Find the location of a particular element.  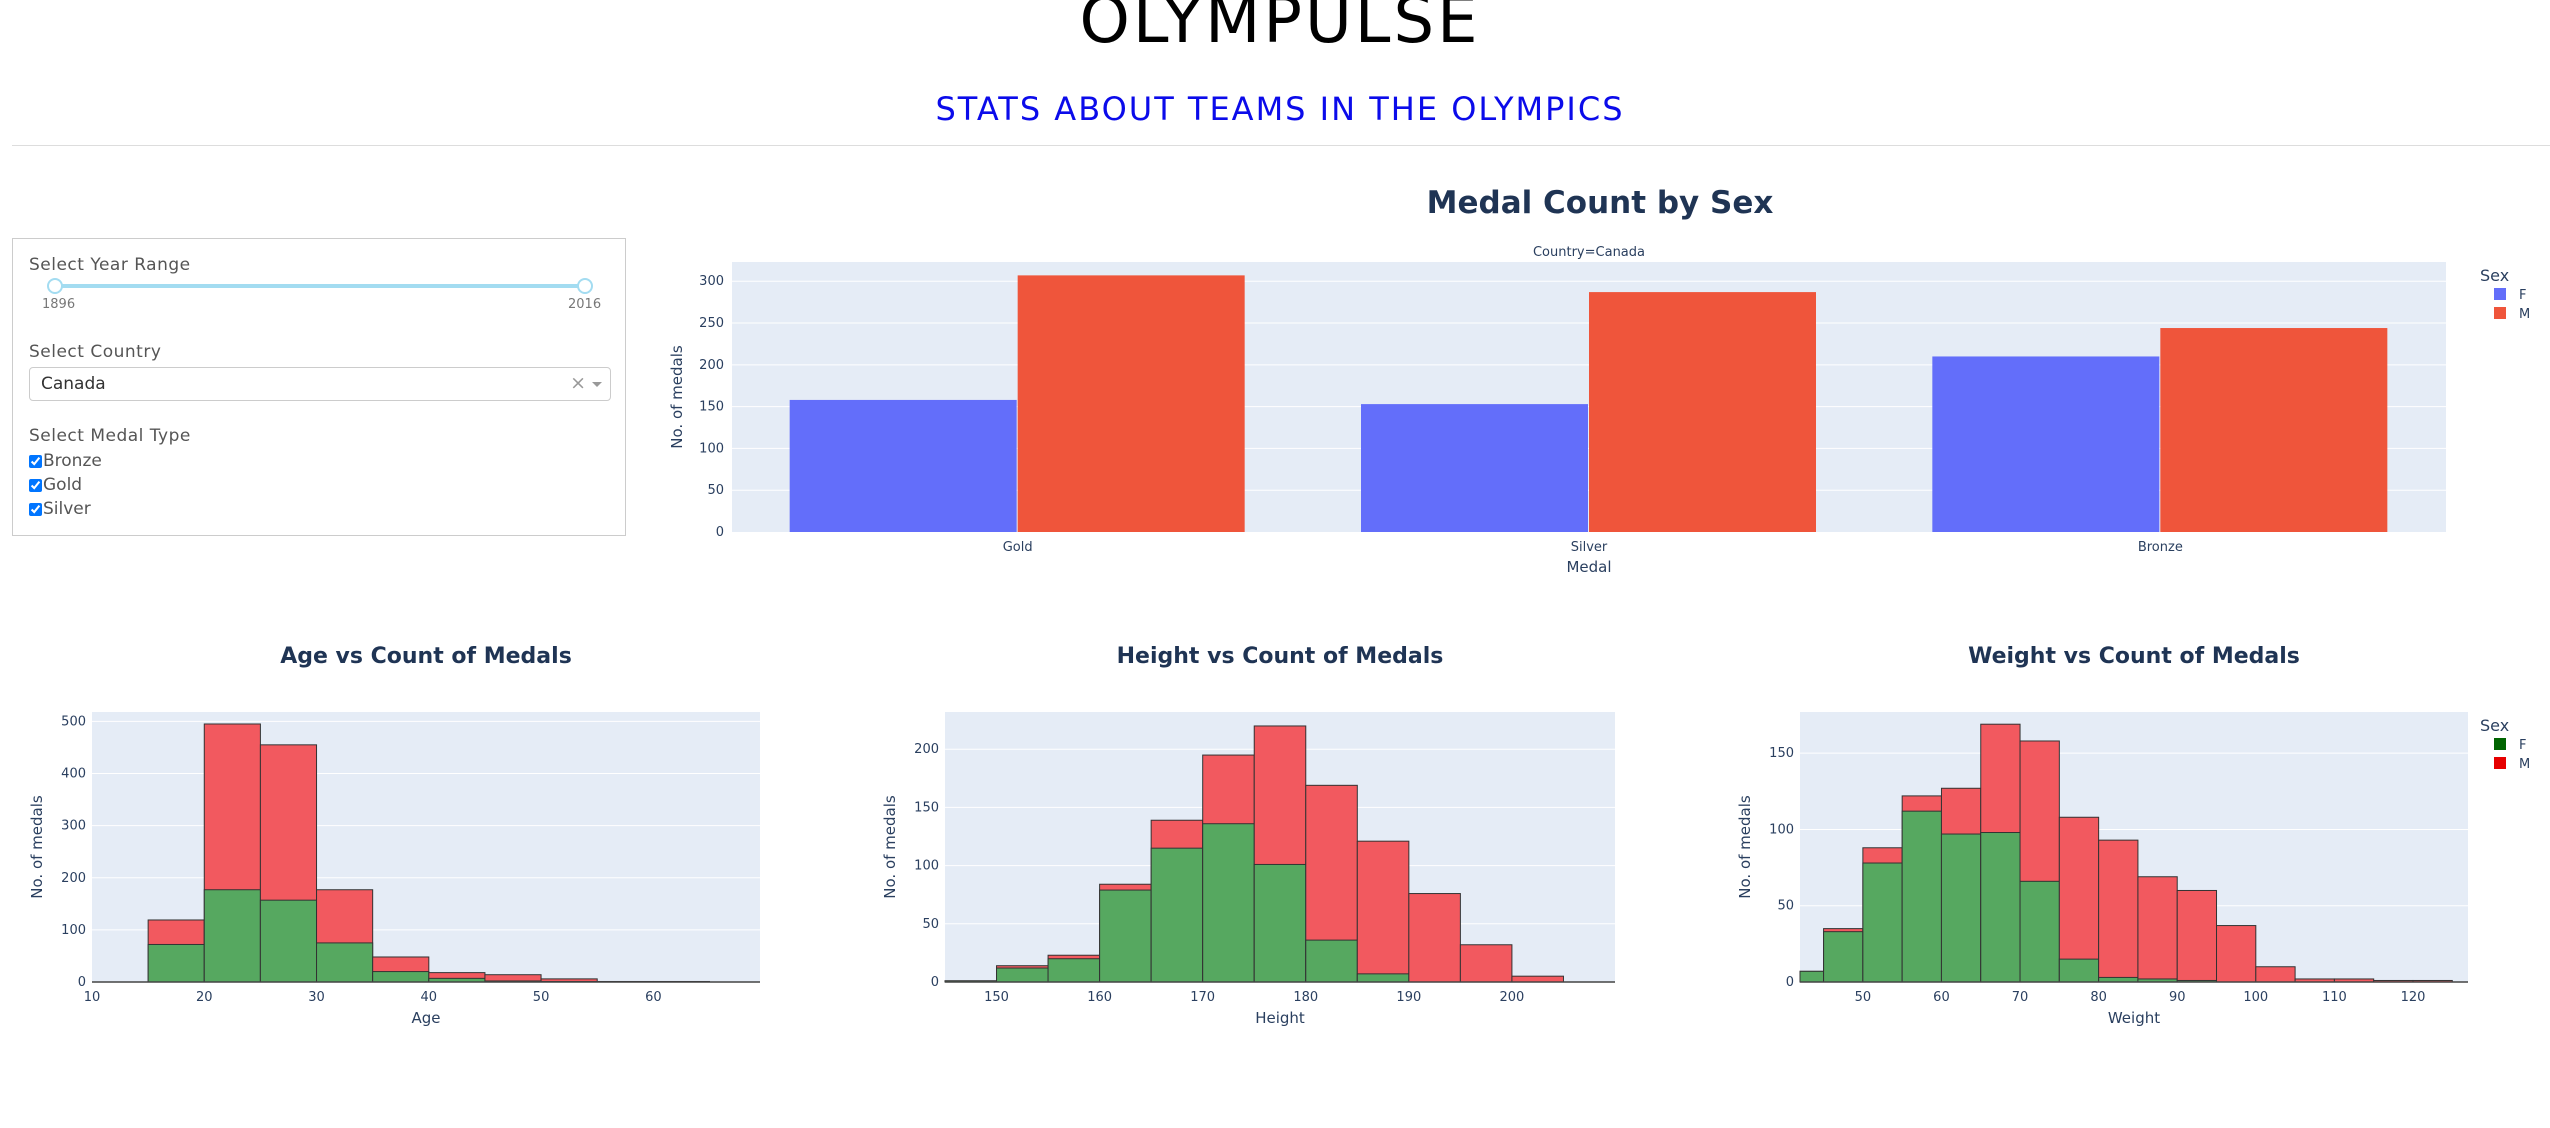

y-tick-label: 400 is located at coordinates (73, 774).